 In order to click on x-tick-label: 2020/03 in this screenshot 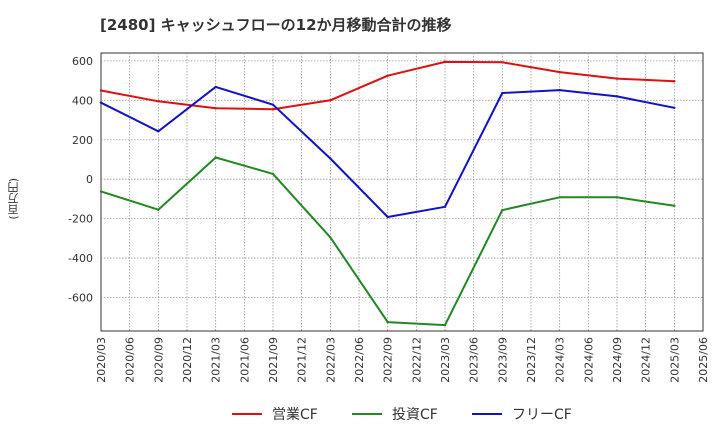, I will do `click(101, 360)`.